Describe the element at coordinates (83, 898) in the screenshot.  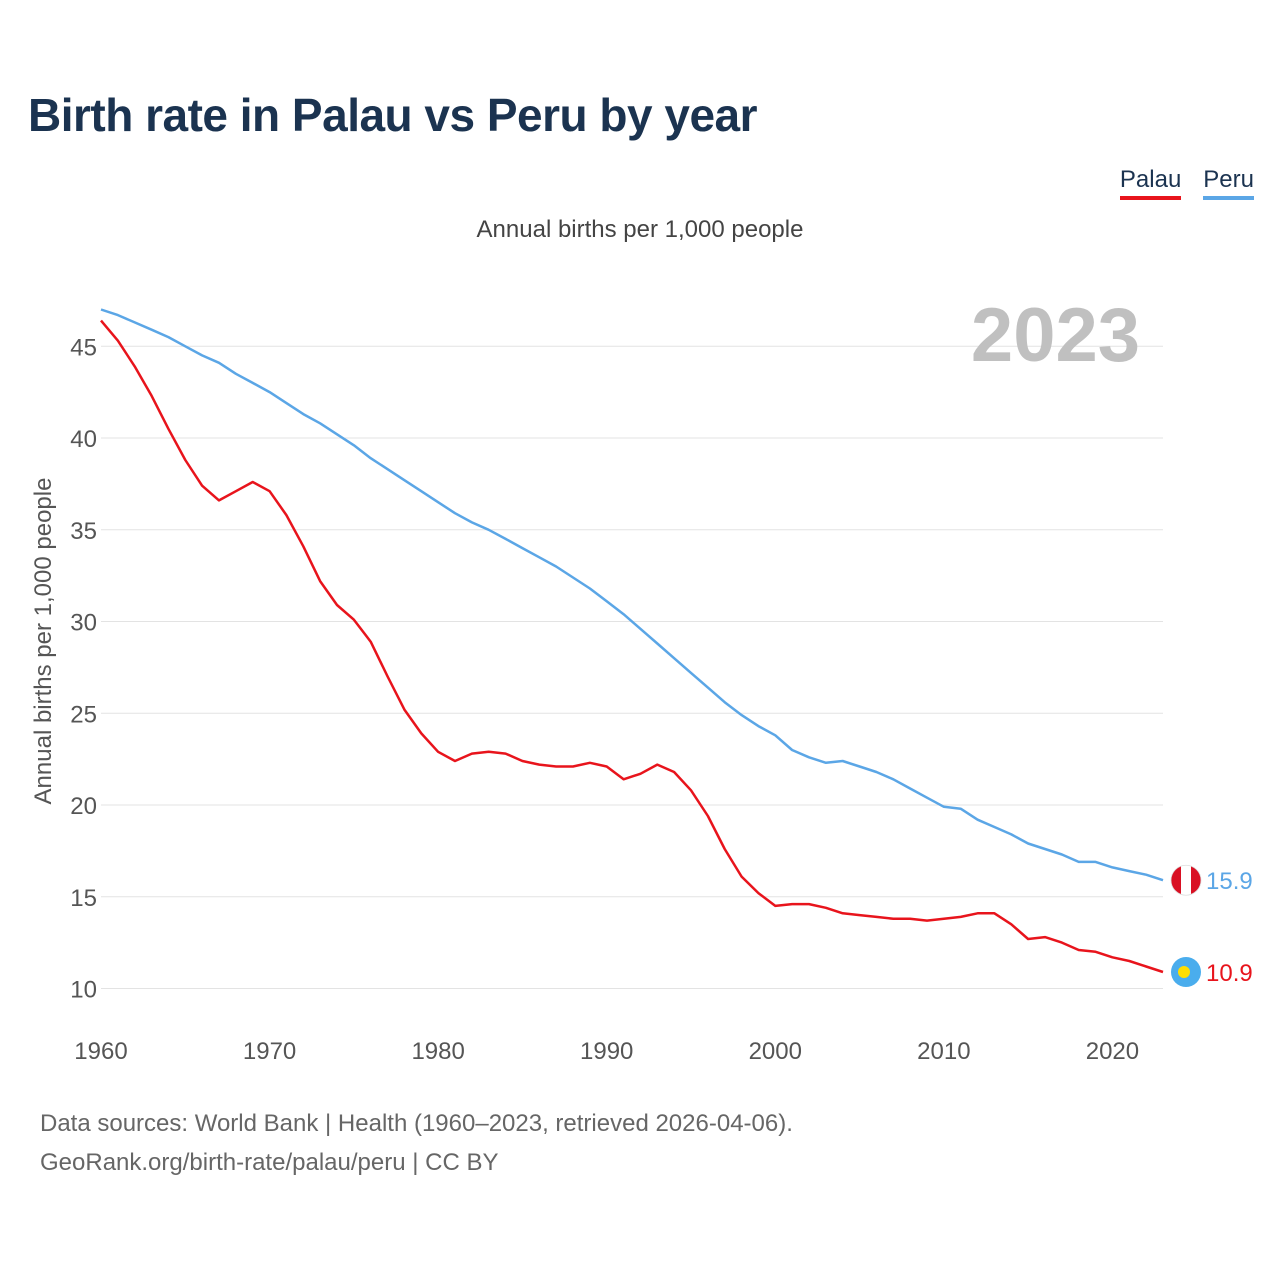
I see `y-tick-label: 15` at that location.